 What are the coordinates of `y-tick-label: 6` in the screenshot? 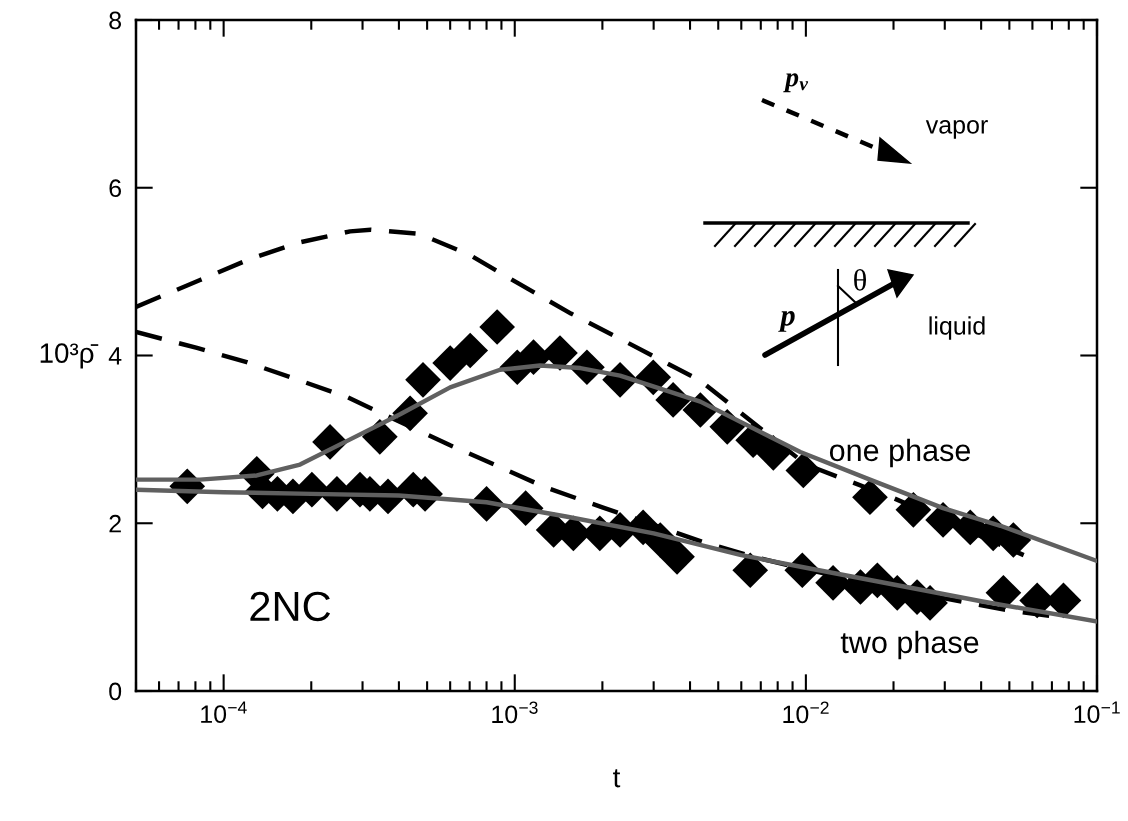 It's located at (115, 188).